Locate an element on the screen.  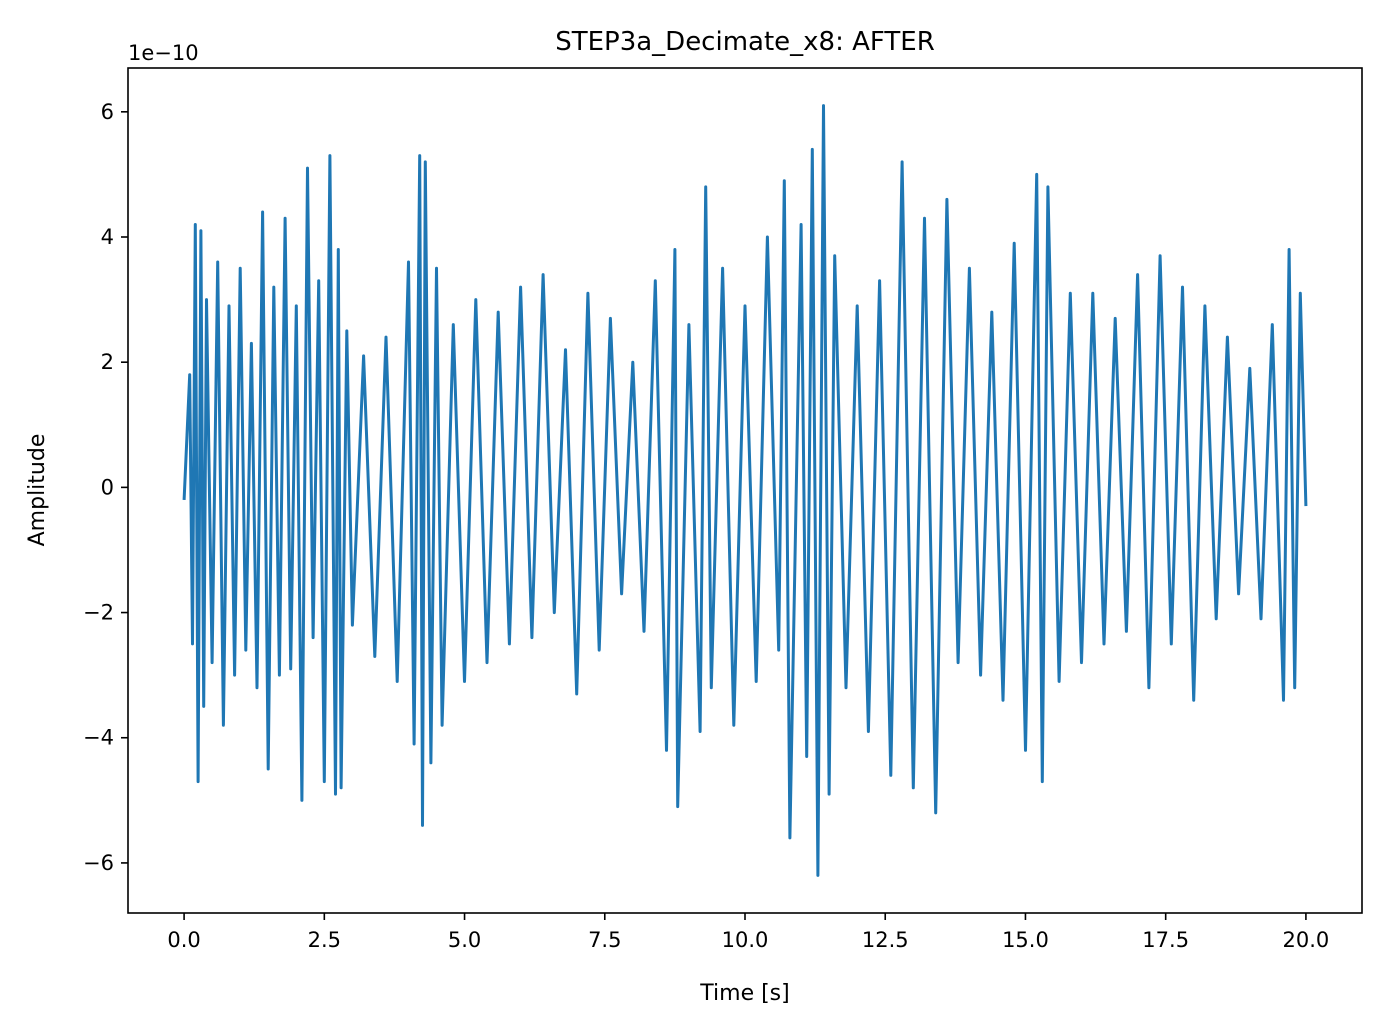
x-tick-label: 2.5 is located at coordinates (324, 940).